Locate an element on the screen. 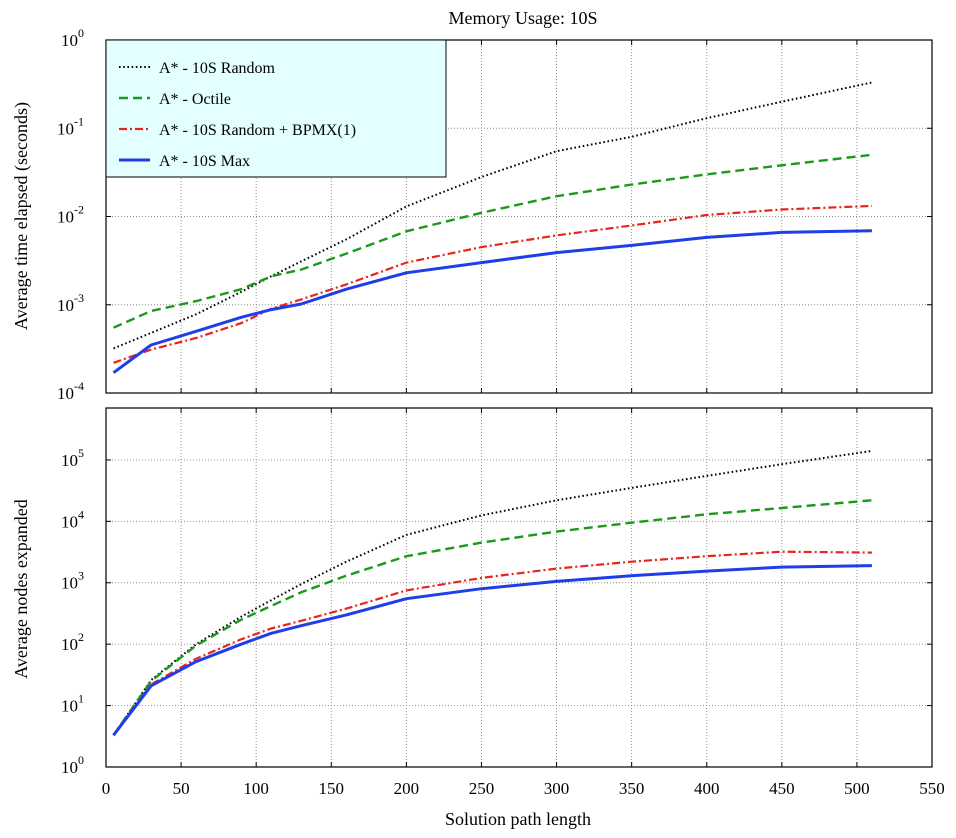  legend-label: A* - Octile is located at coordinates (195, 99).